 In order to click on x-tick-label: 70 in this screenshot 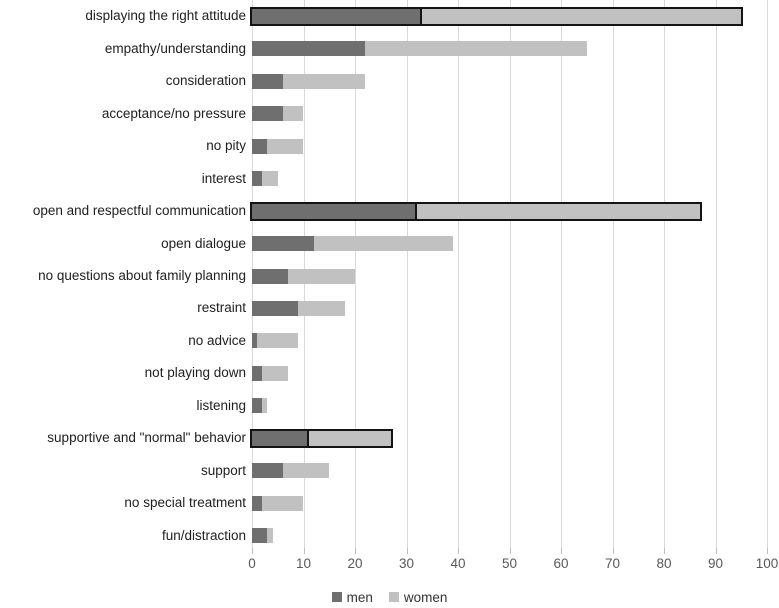, I will do `click(612, 563)`.